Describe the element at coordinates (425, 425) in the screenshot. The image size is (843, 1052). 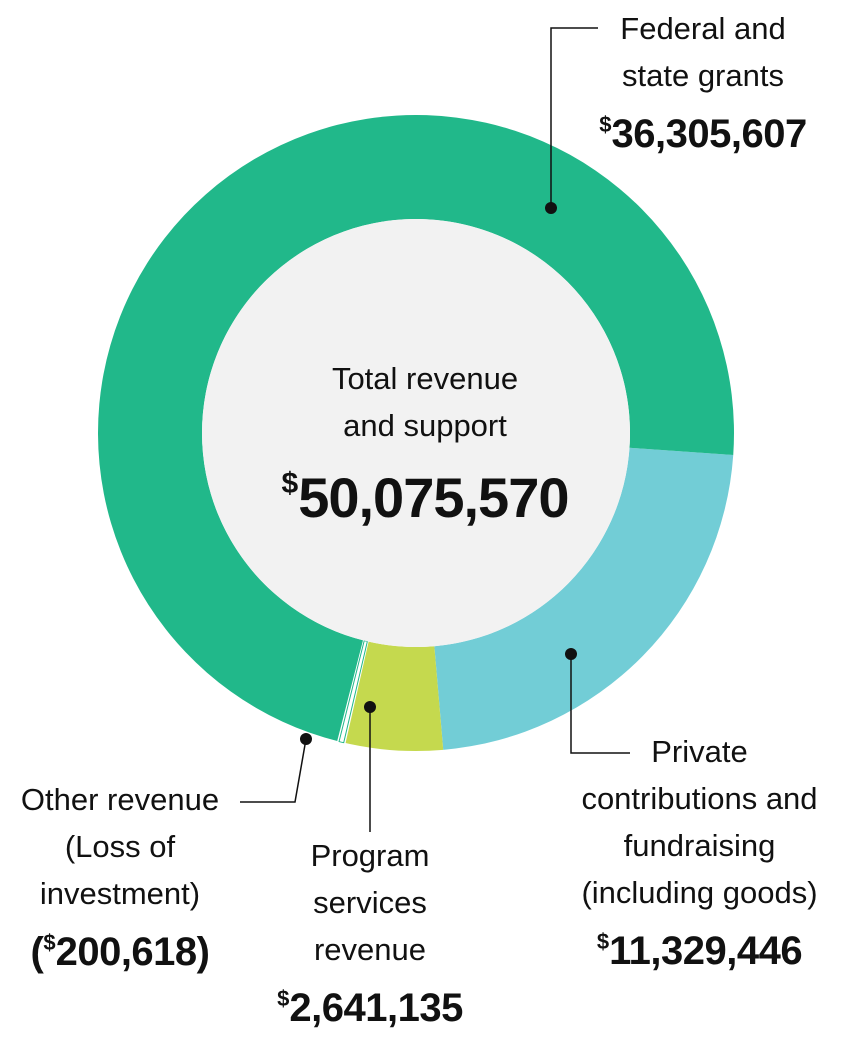
I see `center-title-line-2: and support` at that location.